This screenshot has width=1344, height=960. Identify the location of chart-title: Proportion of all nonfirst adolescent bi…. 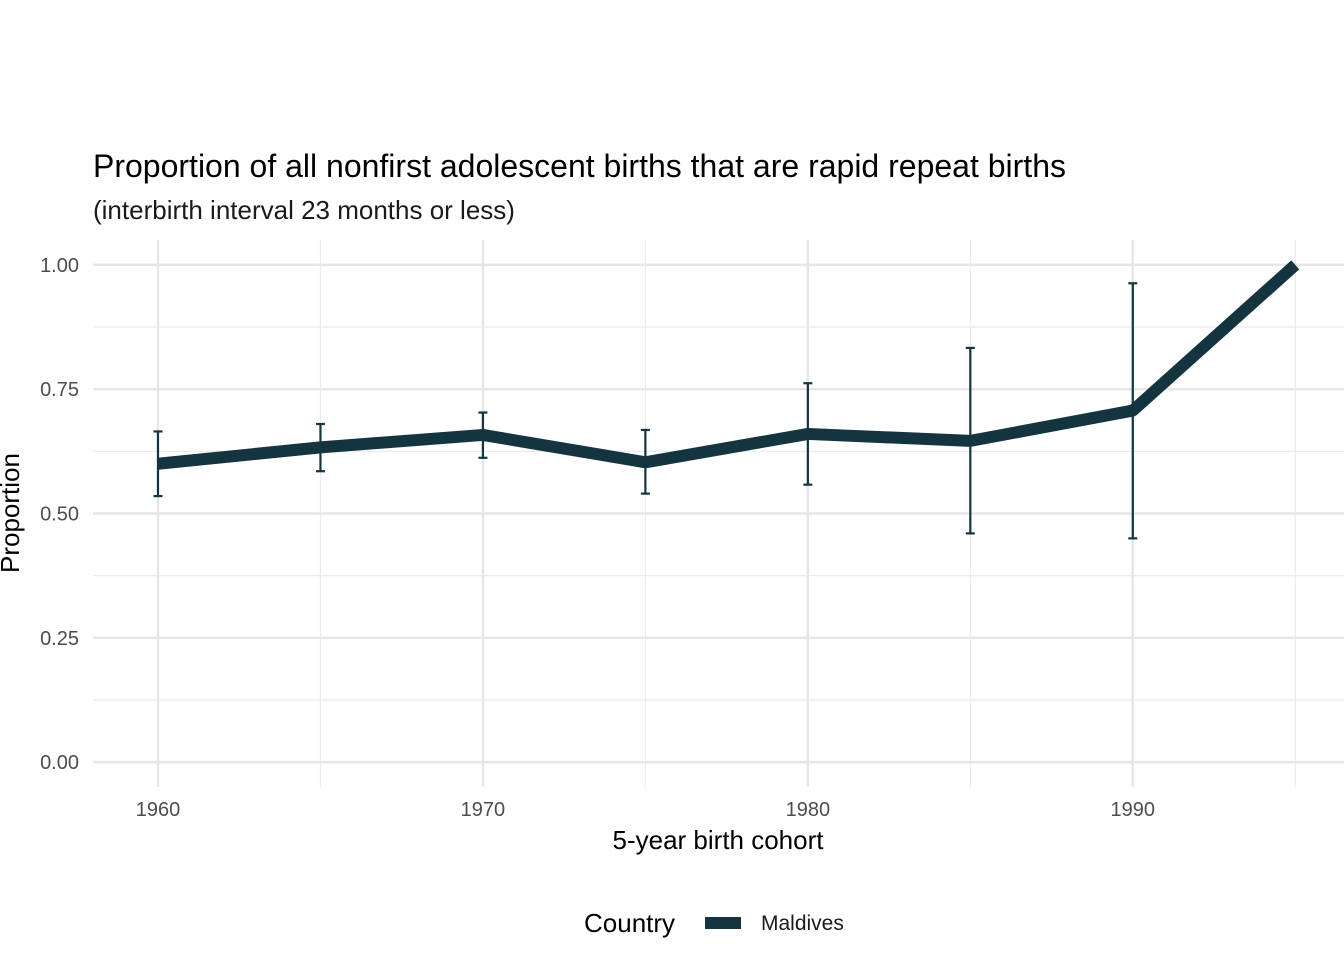
(579, 166).